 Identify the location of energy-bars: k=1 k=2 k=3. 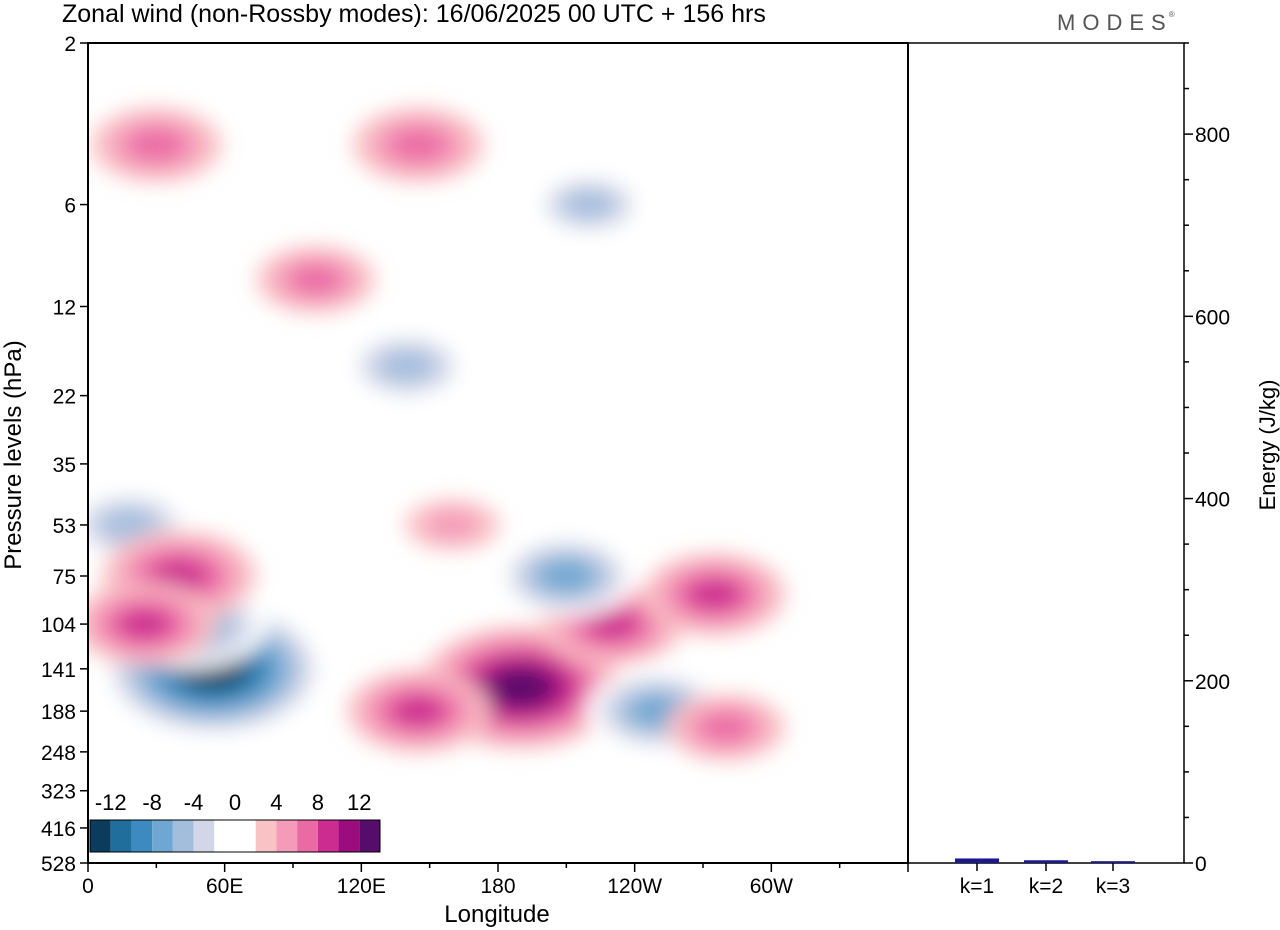
(1045, 878).